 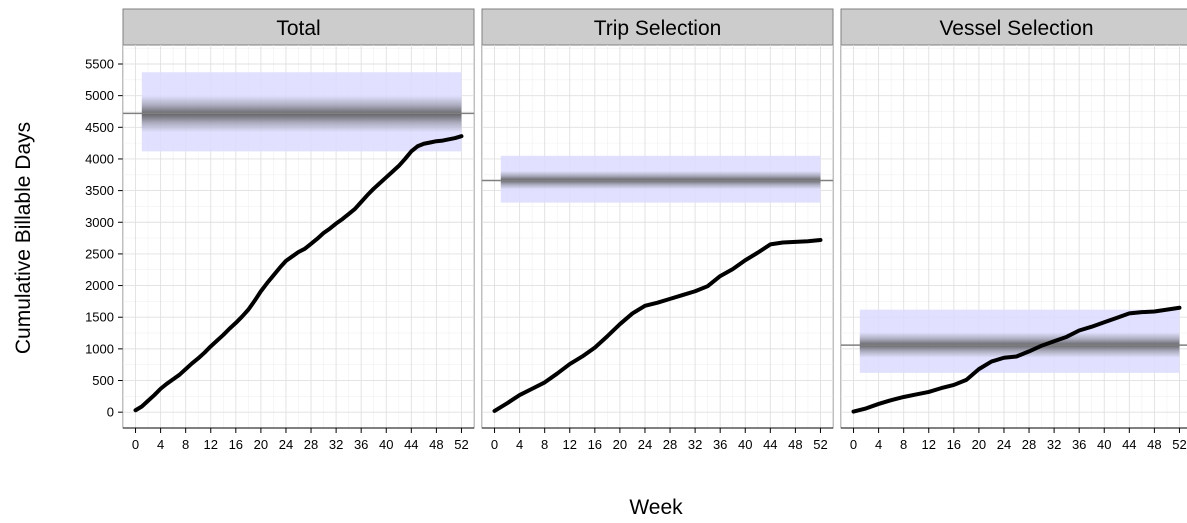 I want to click on panel-title: Trip Selection, so click(x=658, y=28).